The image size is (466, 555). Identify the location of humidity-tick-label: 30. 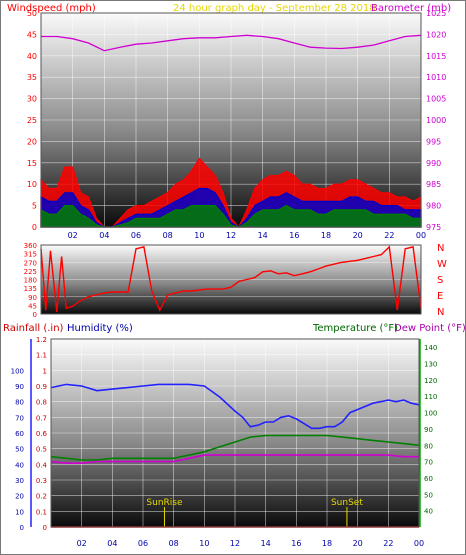
(19, 481).